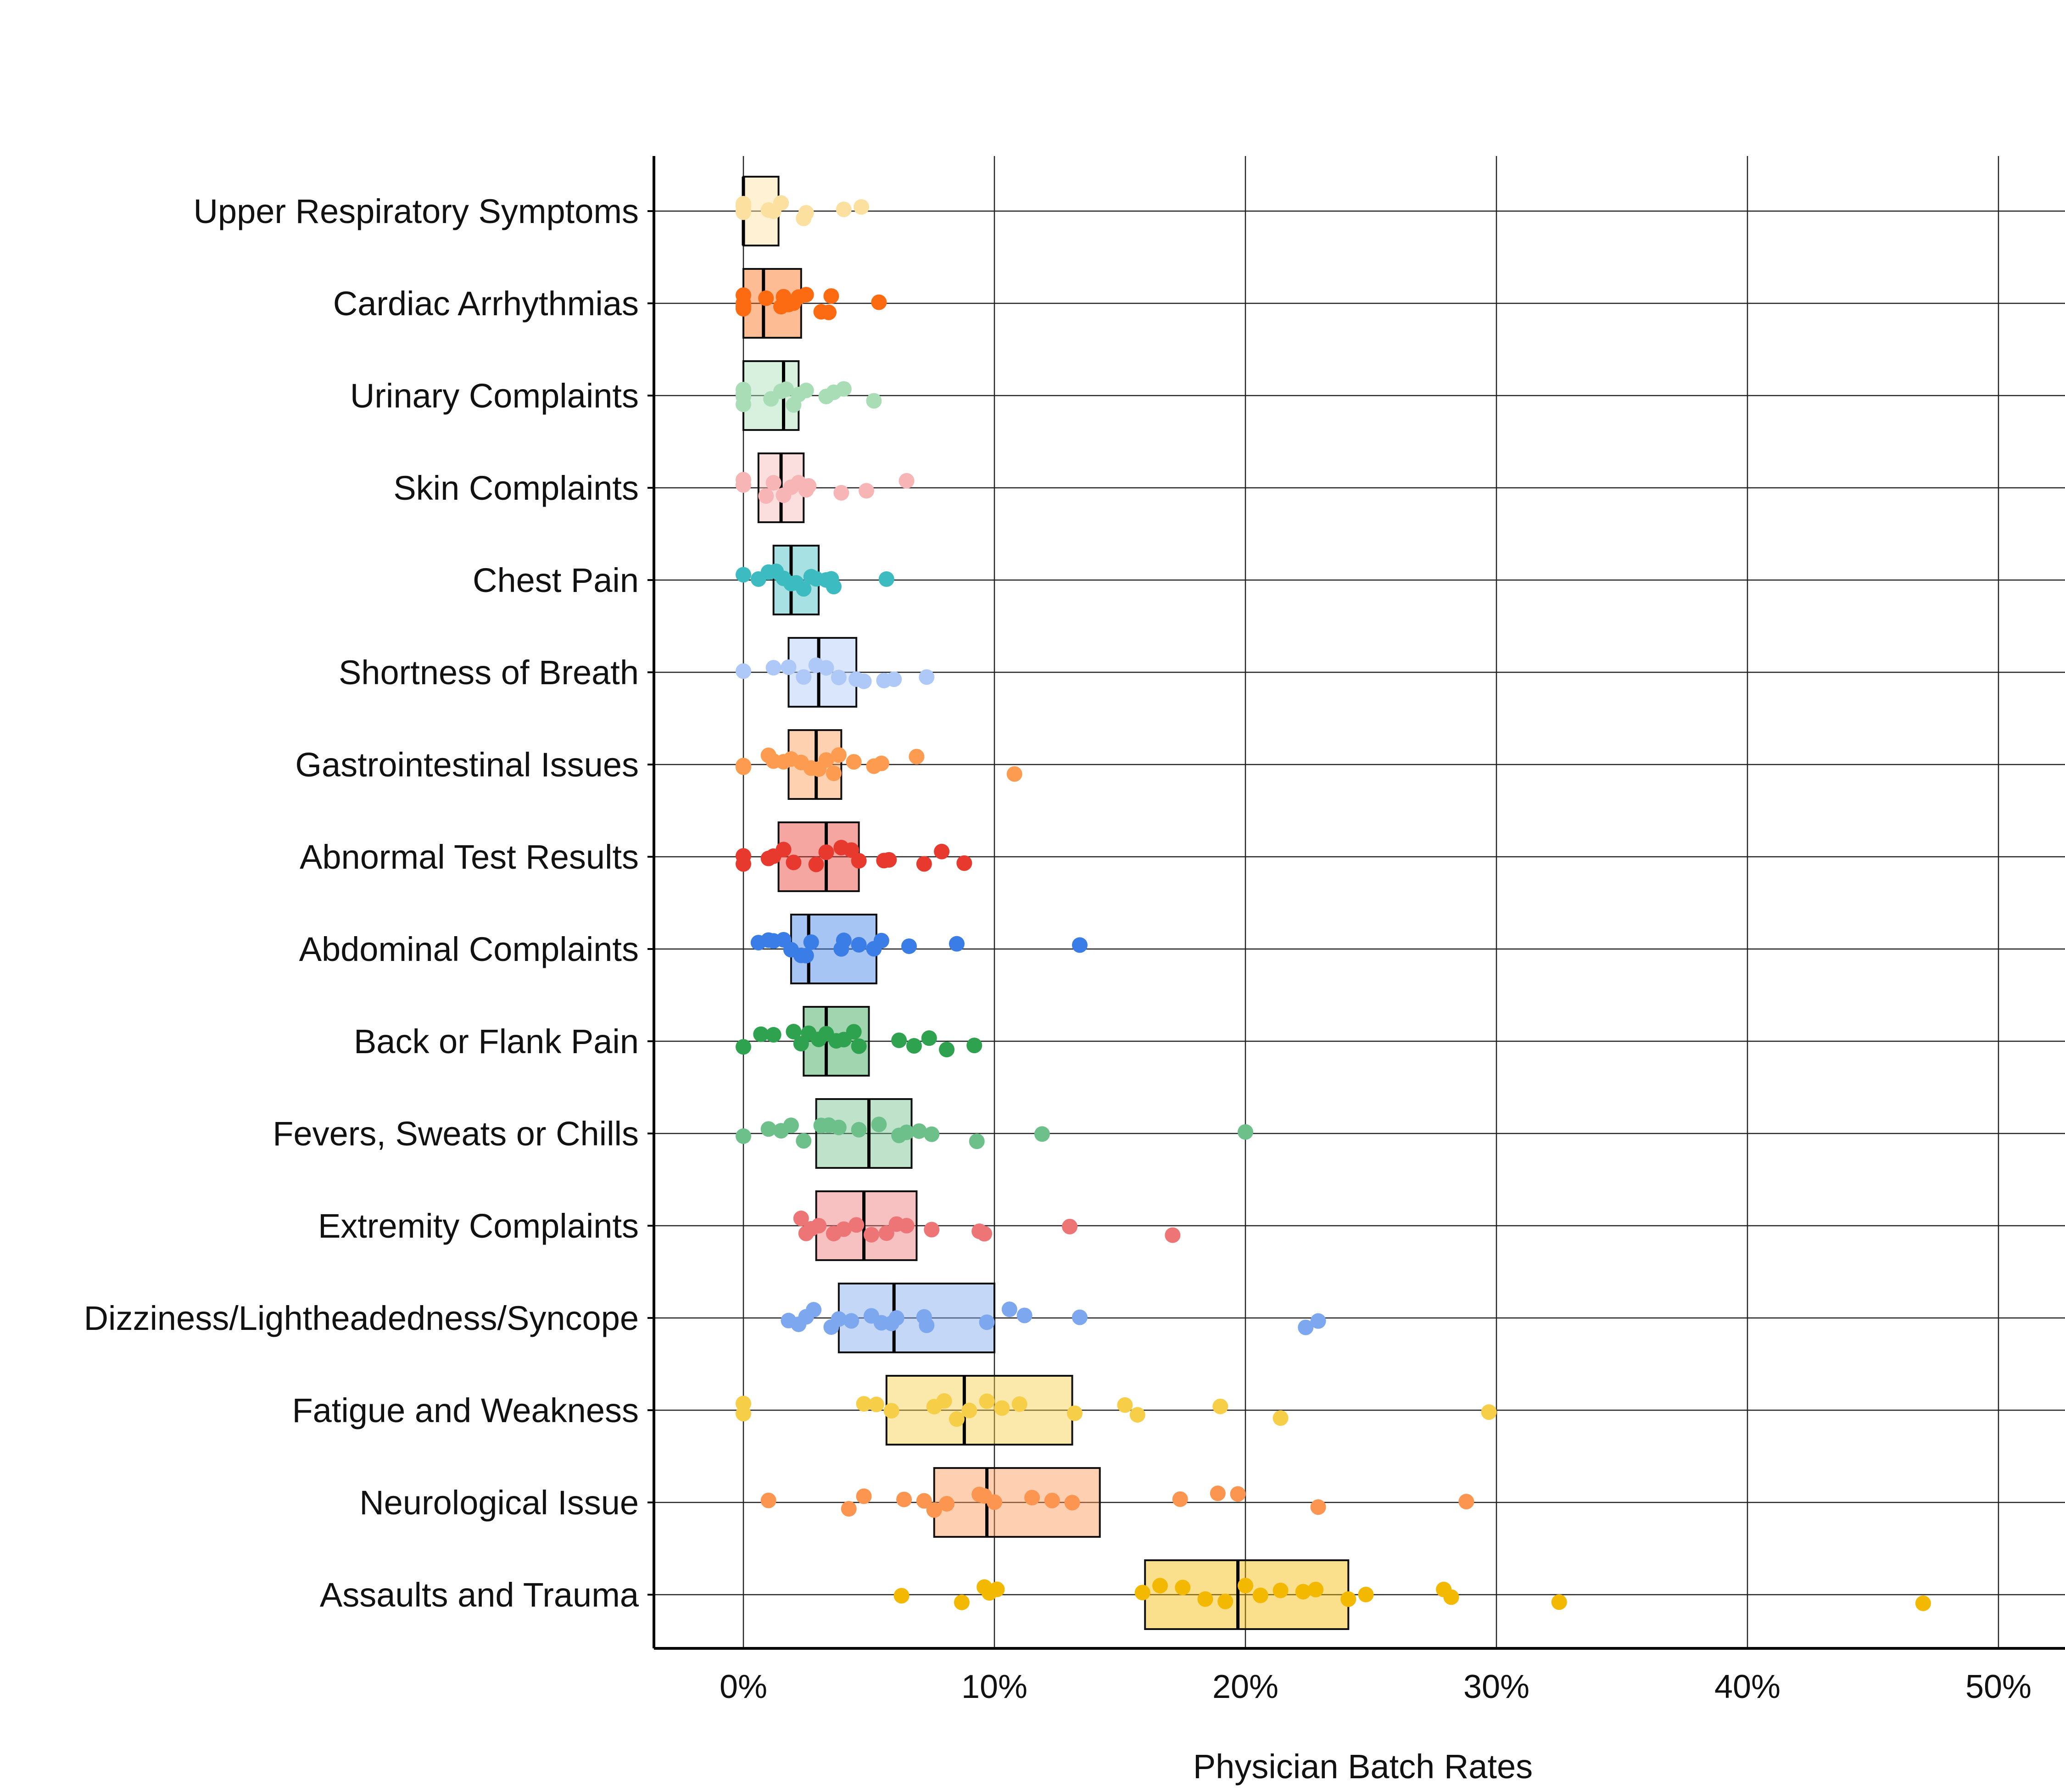  What do you see at coordinates (496, 1041) in the screenshot?
I see `y-category-label: Back or Flank Pain` at bounding box center [496, 1041].